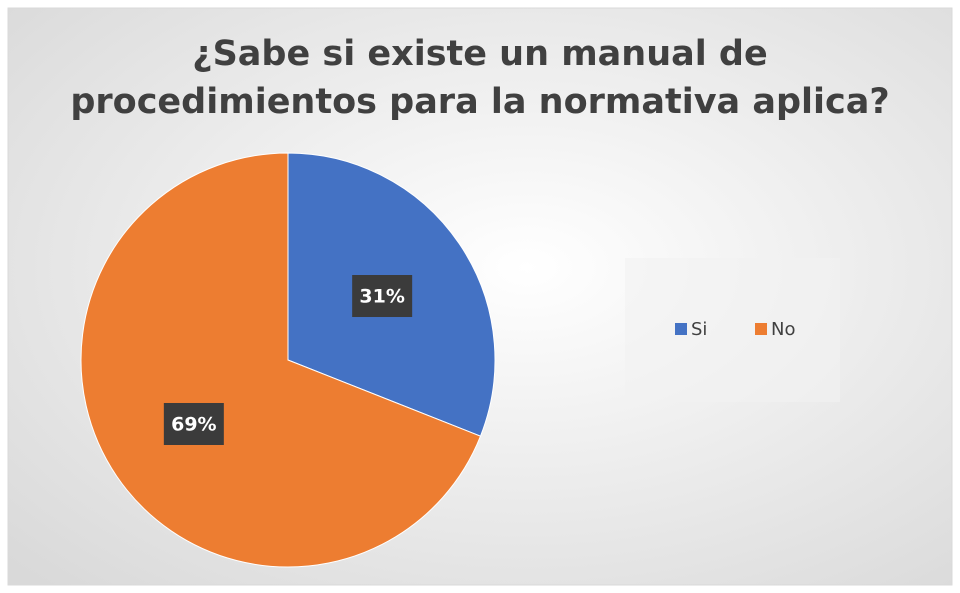 This screenshot has width=960, height=593. I want to click on legend-box, so click(732, 330).